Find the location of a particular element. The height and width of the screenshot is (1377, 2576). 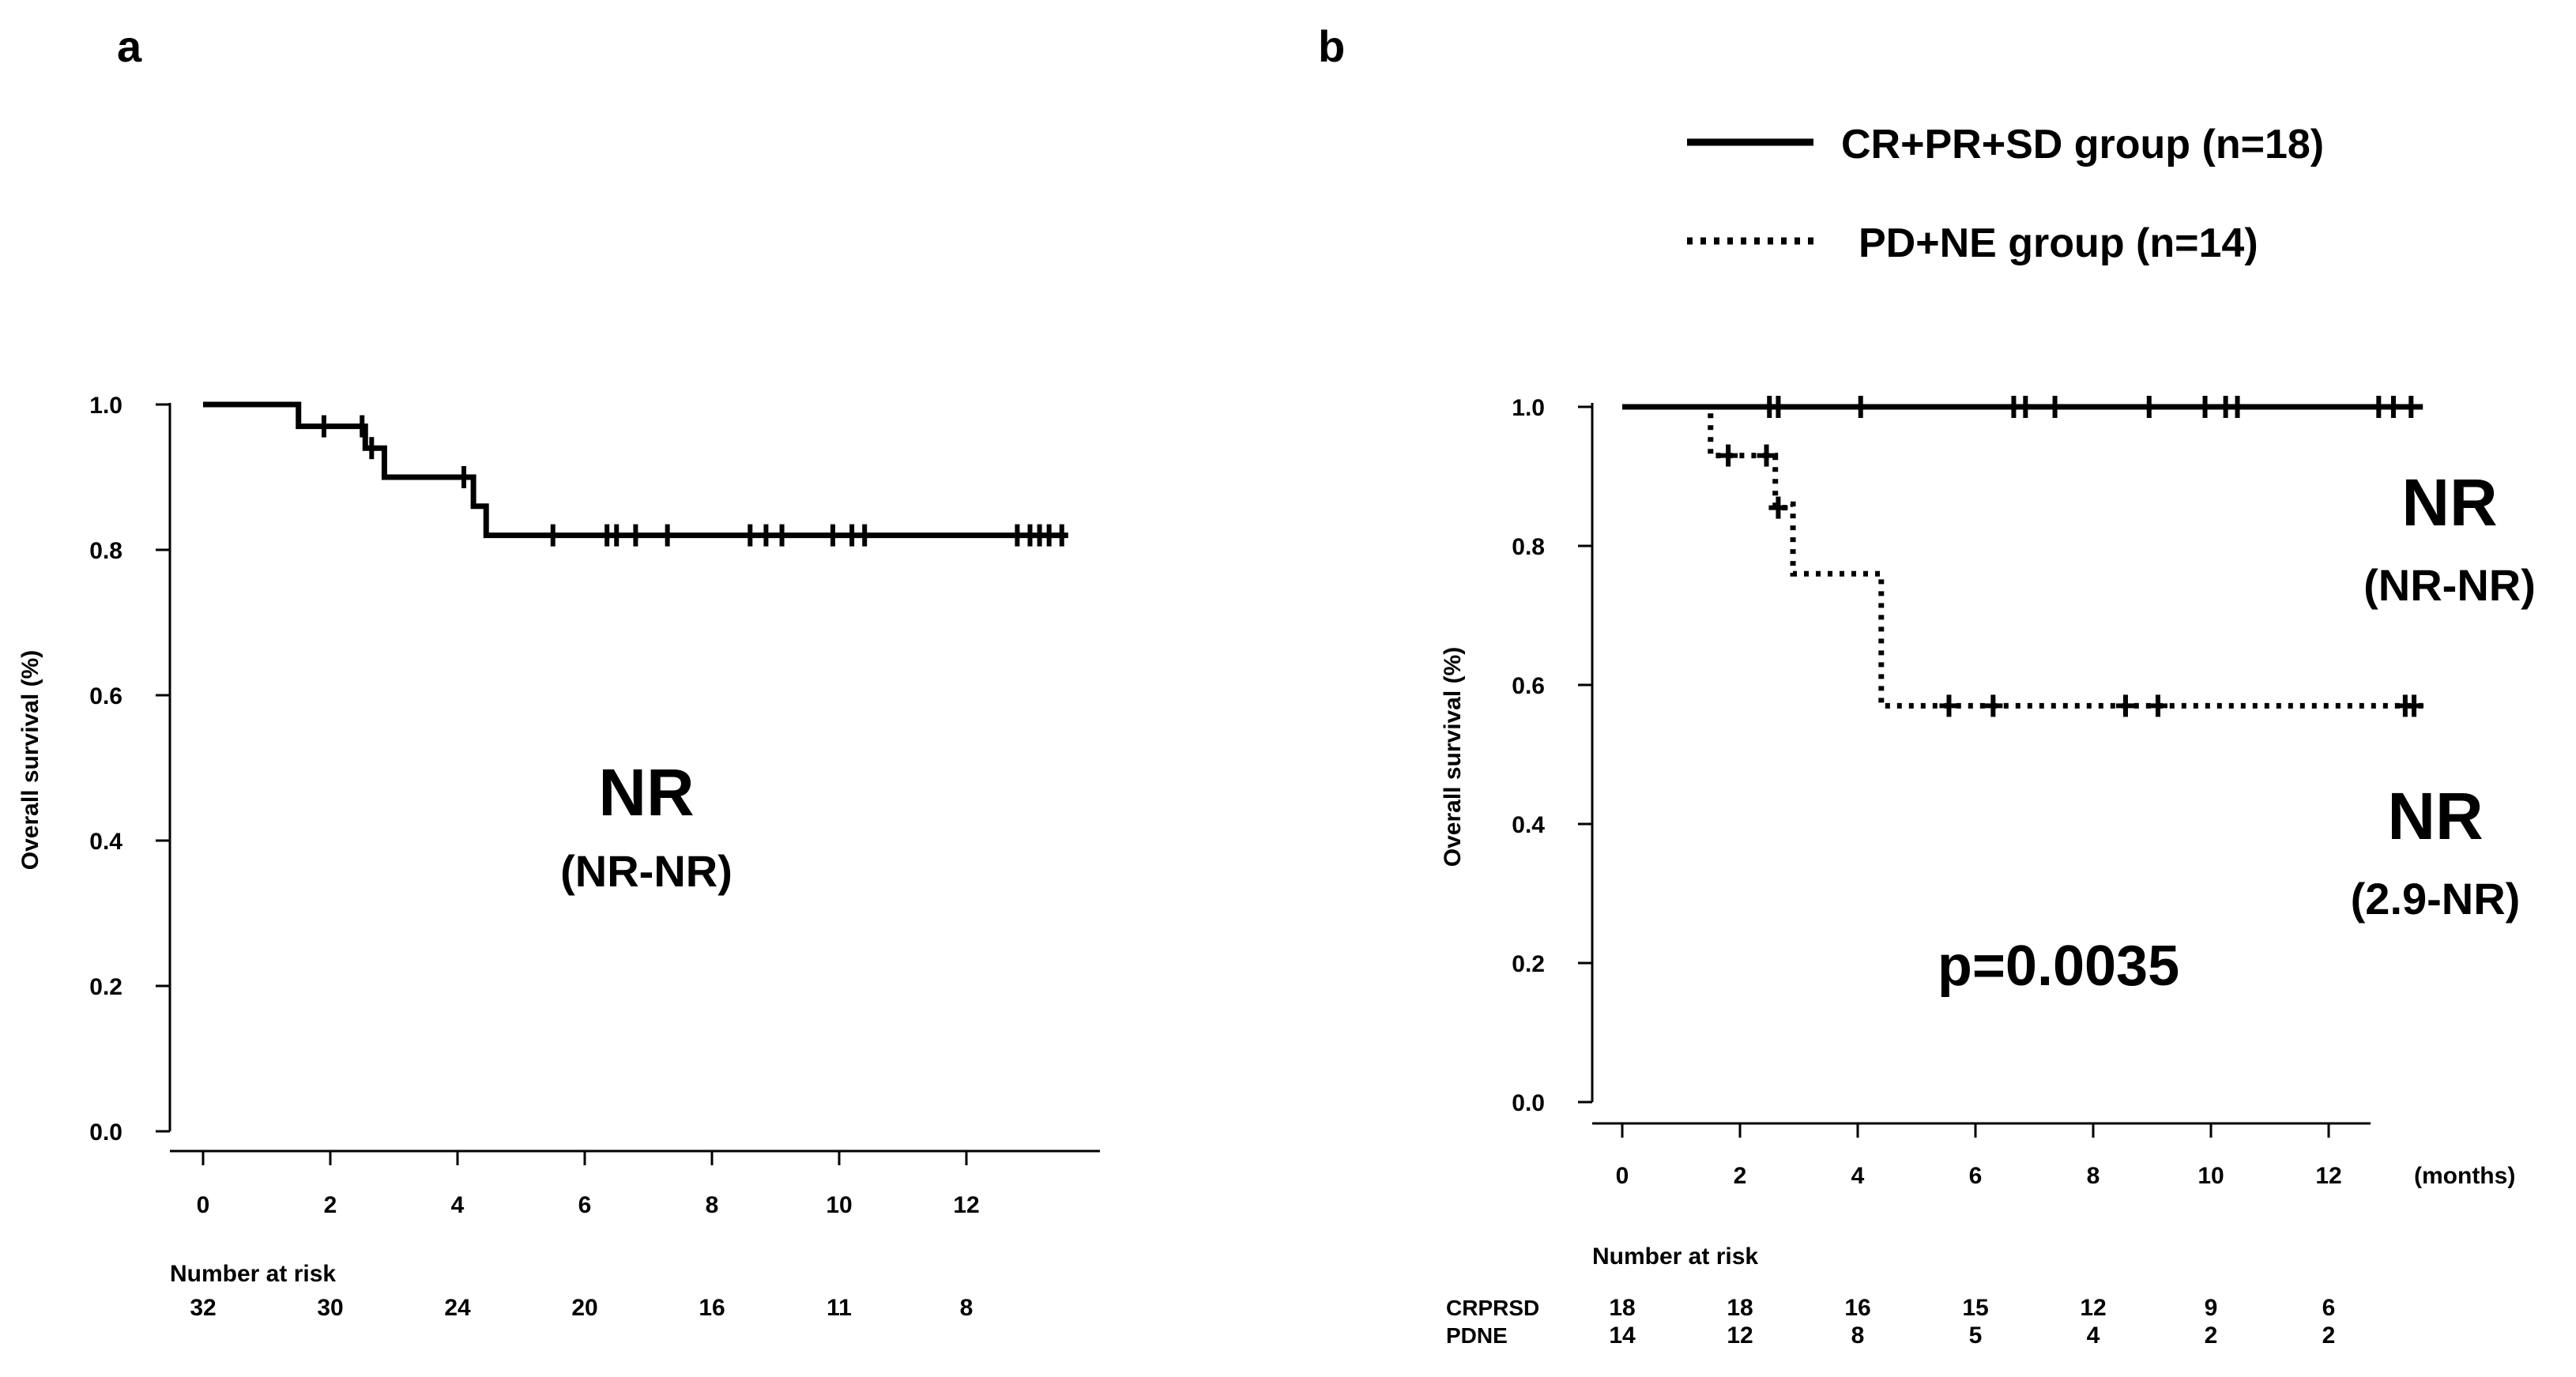

curves-a is located at coordinates (635, 474).